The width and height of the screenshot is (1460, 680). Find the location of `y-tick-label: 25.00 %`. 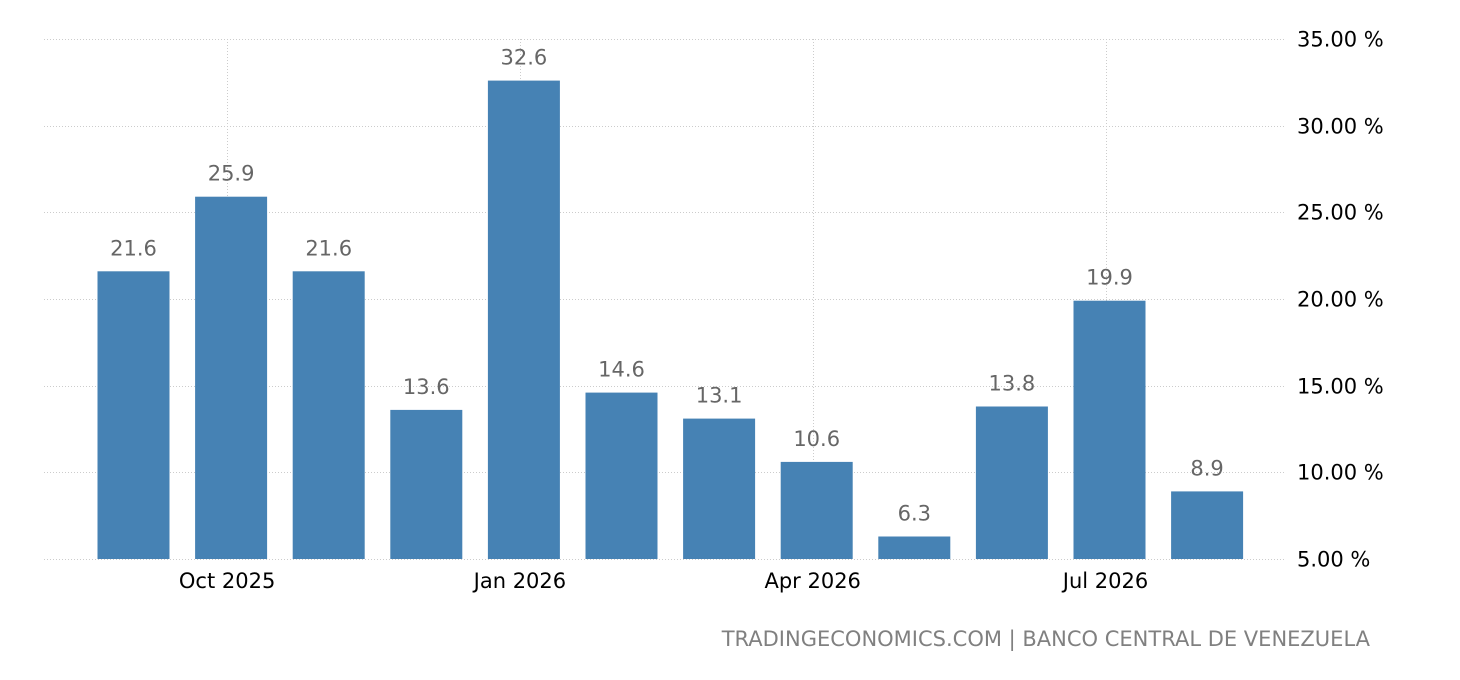

y-tick-label: 25.00 % is located at coordinates (1340, 213).